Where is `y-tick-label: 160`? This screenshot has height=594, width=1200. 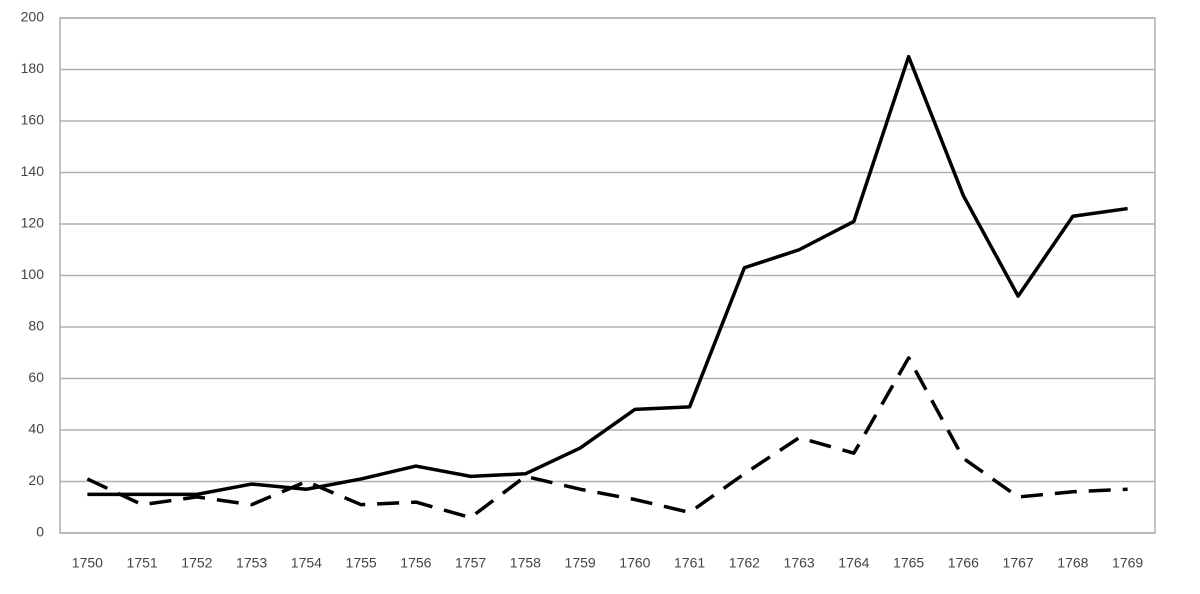
y-tick-label: 160 is located at coordinates (33, 120).